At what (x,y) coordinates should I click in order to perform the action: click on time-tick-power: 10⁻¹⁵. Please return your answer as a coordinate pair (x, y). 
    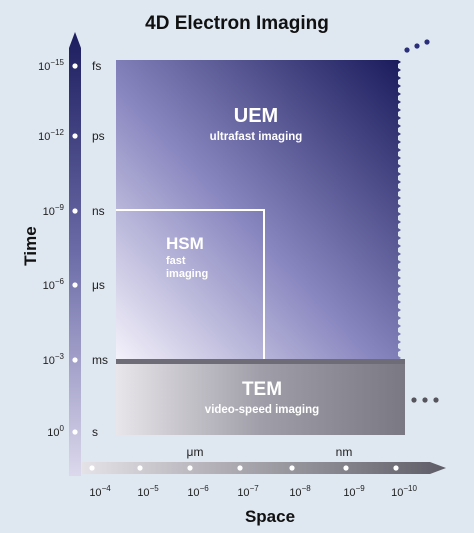
    Looking at the image, I should click on (51, 65).